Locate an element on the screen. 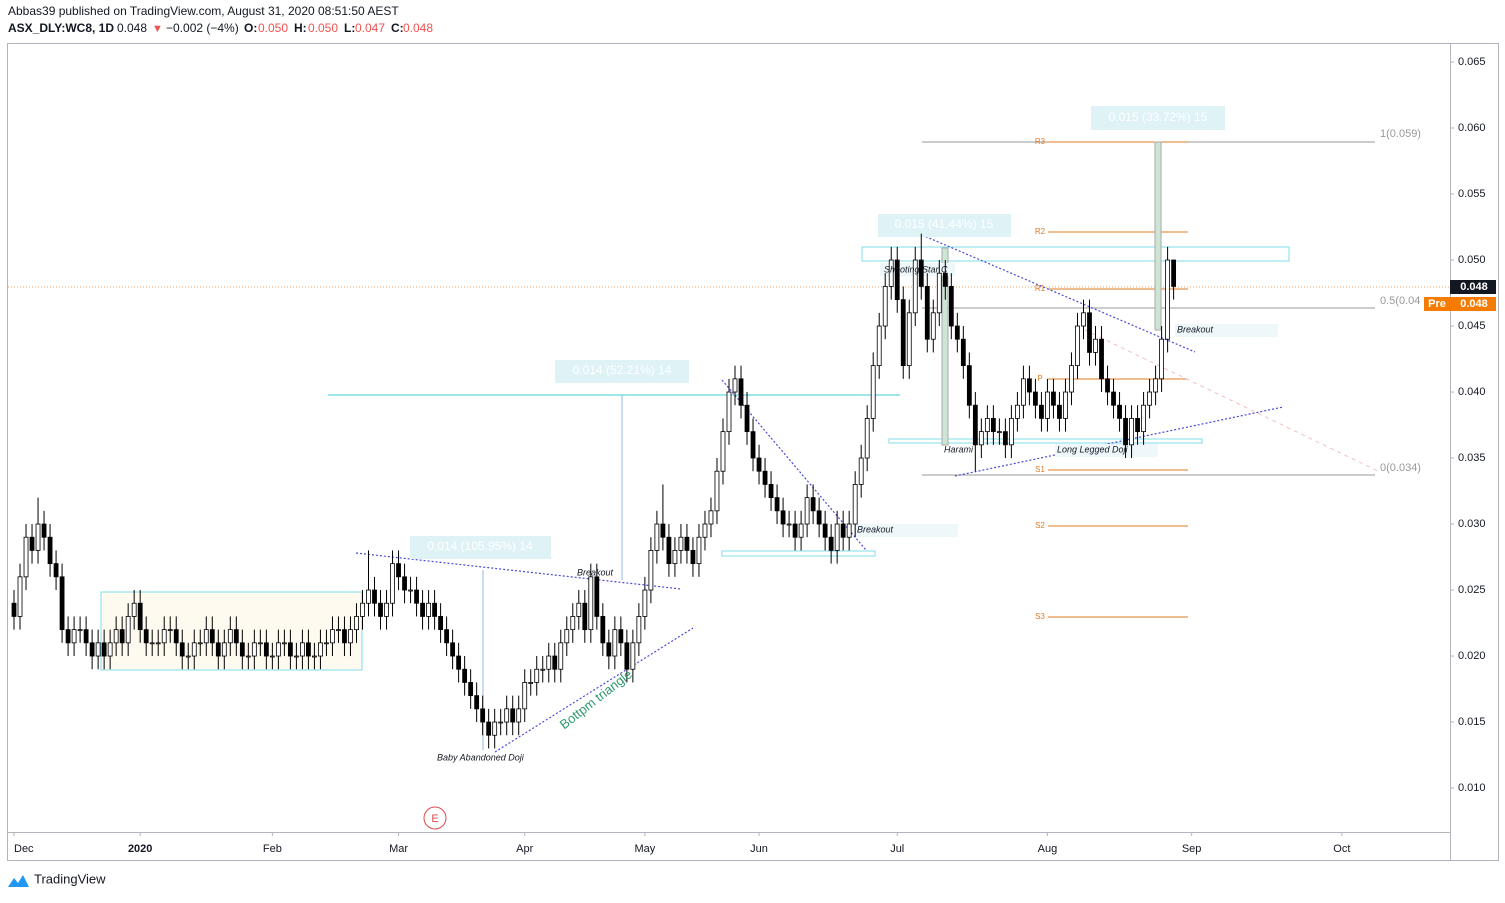 Image resolution: width=1505 pixels, height=903 pixels. annotation: Breakout is located at coordinates (595, 572).